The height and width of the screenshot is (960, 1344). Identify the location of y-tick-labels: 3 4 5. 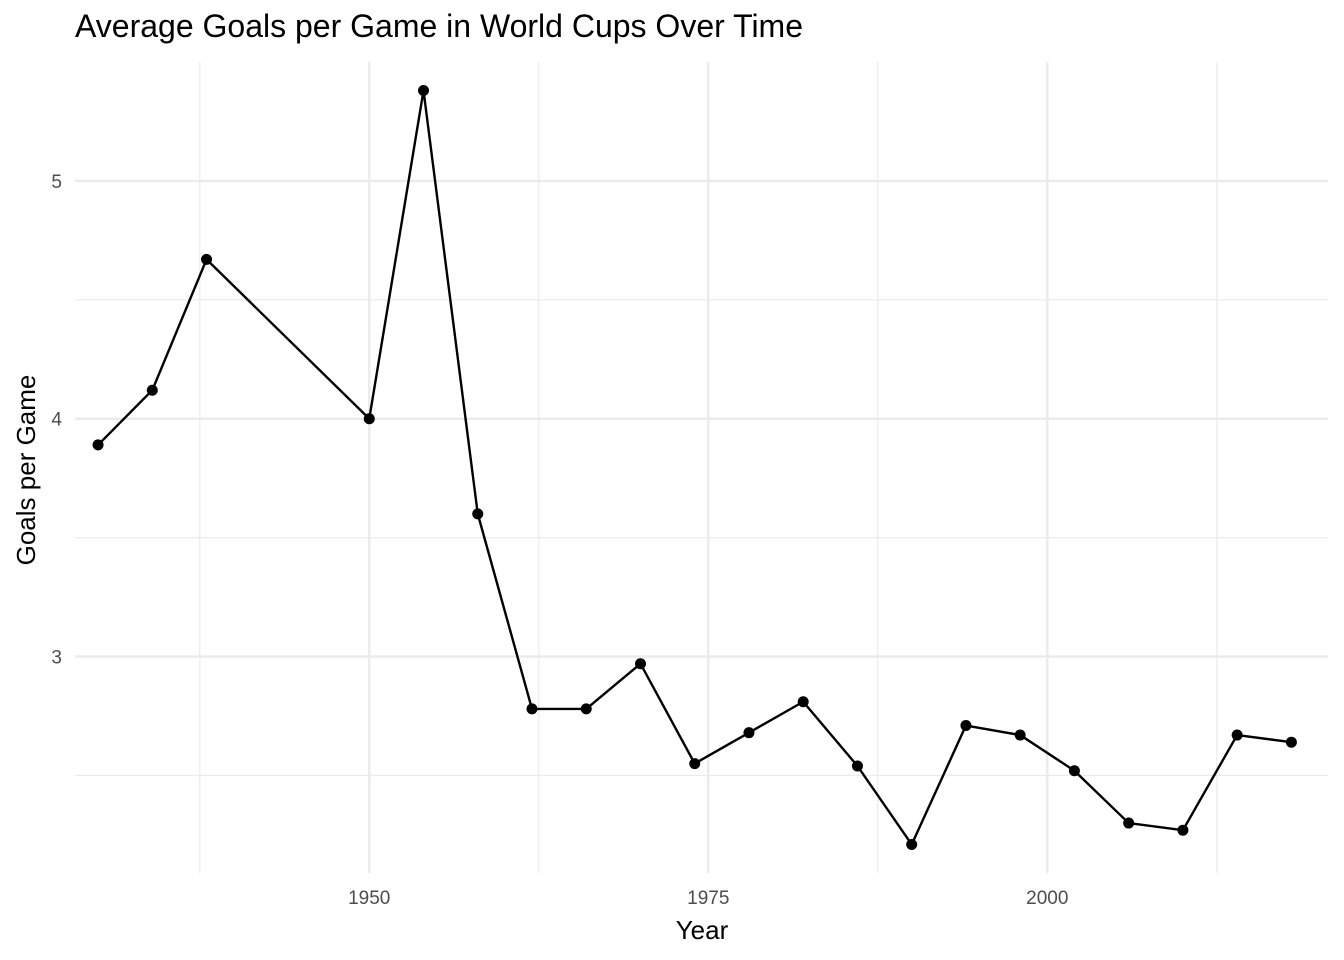
(56, 420).